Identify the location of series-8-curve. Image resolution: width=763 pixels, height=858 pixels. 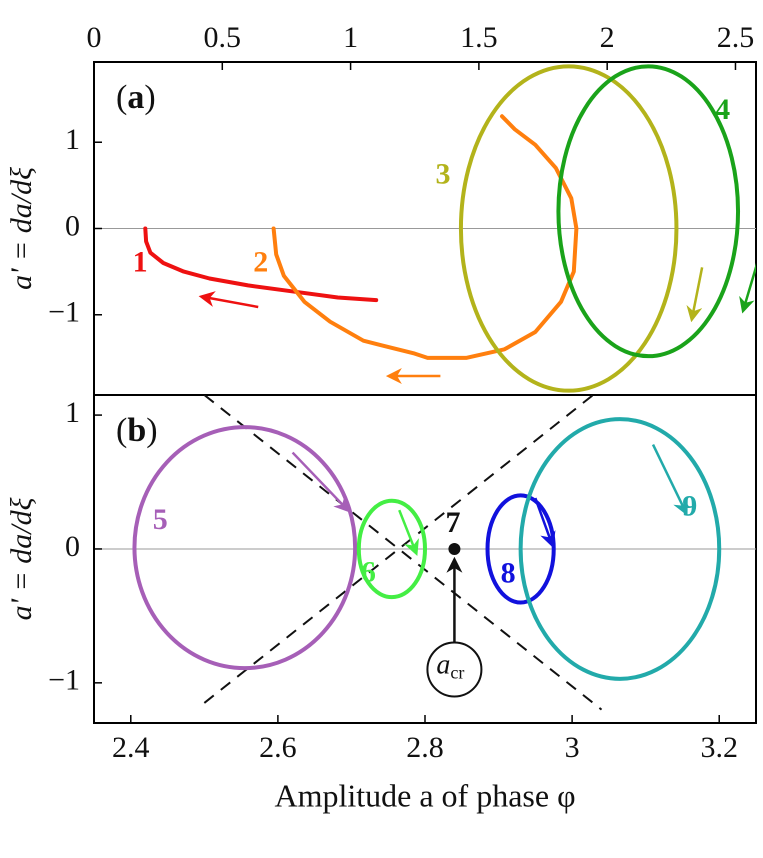
(520, 549).